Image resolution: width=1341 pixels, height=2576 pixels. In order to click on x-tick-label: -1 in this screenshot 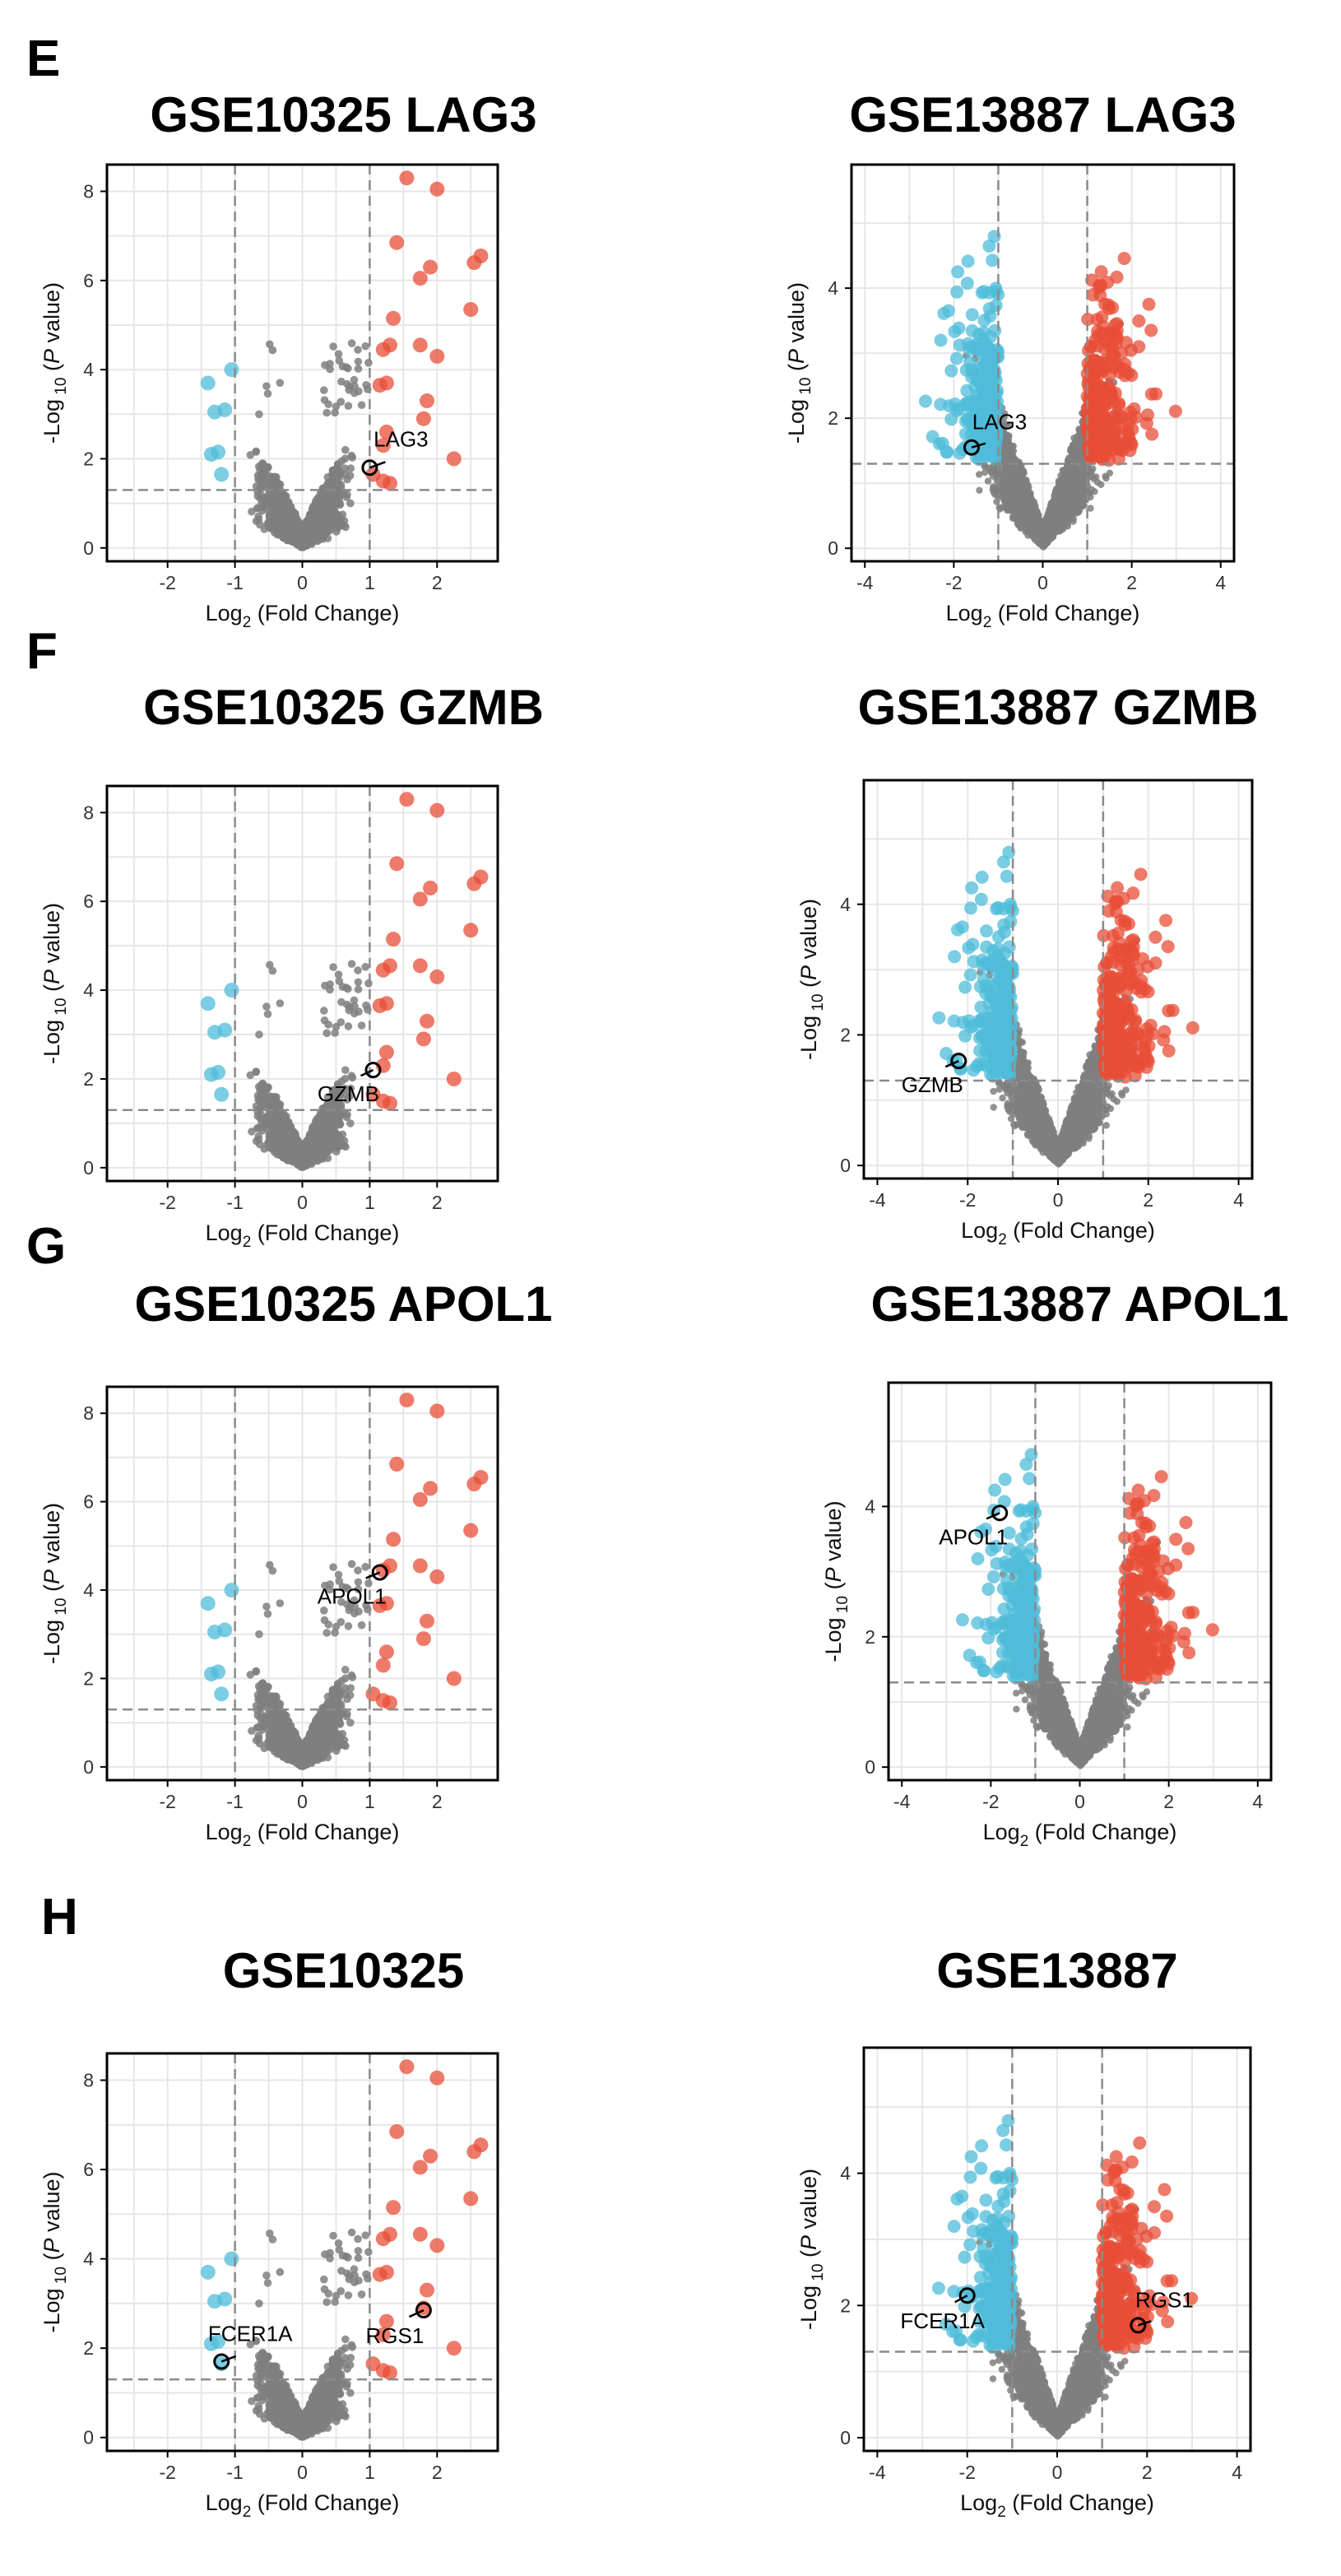, I will do `click(234, 582)`.